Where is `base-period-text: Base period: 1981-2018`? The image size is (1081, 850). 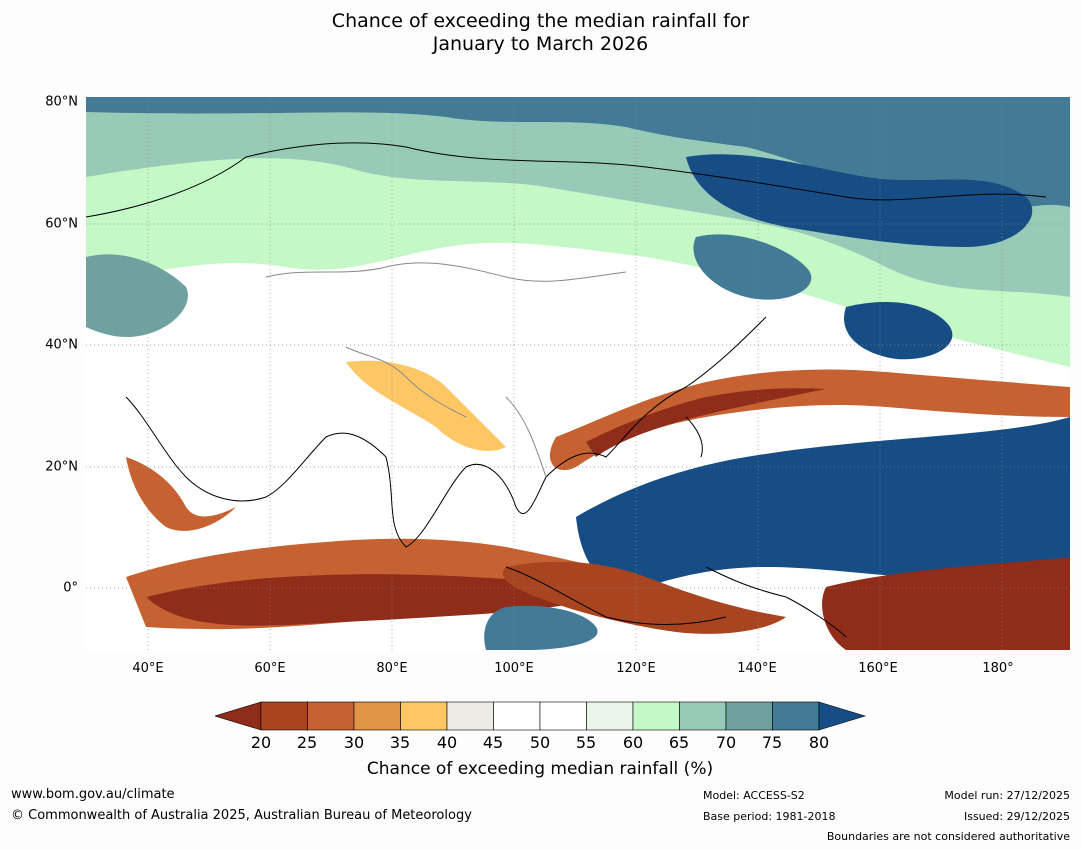 base-period-text: Base period: 1981-2018 is located at coordinates (769, 816).